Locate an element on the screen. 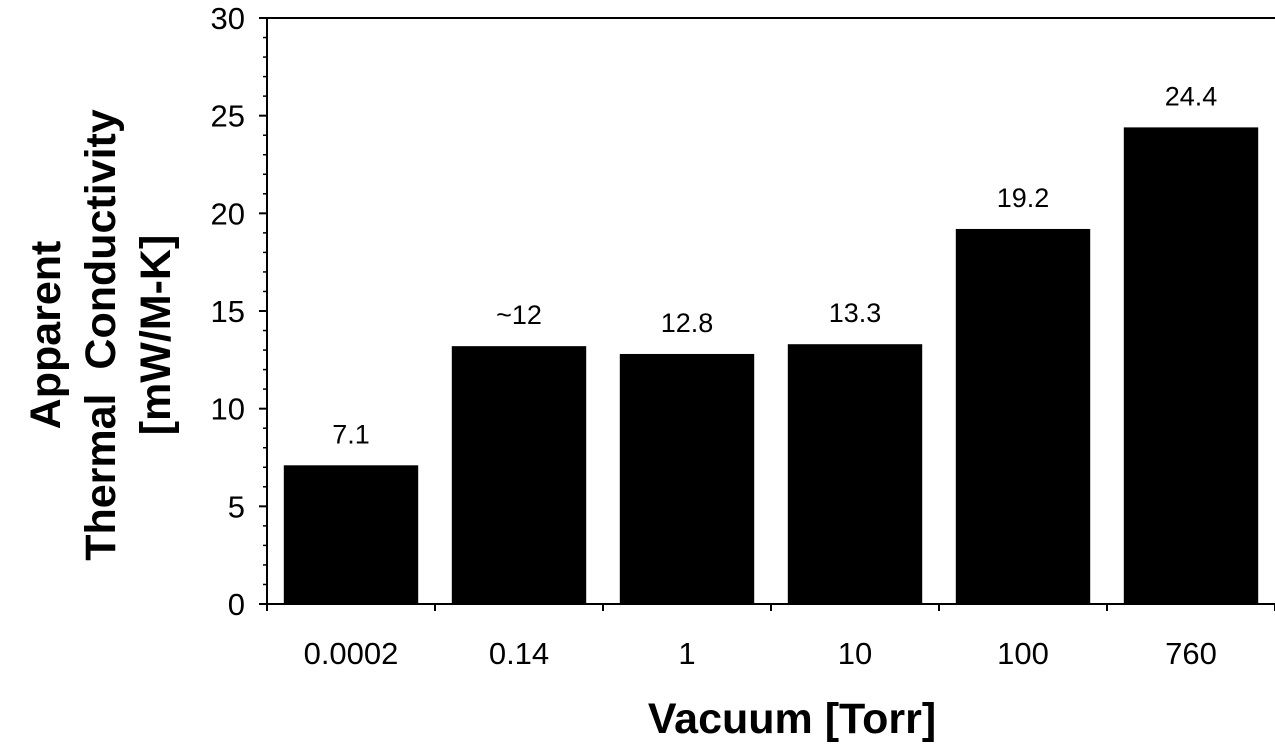 The image size is (1275, 744). y-tick-label: 25 is located at coordinates (228, 116).